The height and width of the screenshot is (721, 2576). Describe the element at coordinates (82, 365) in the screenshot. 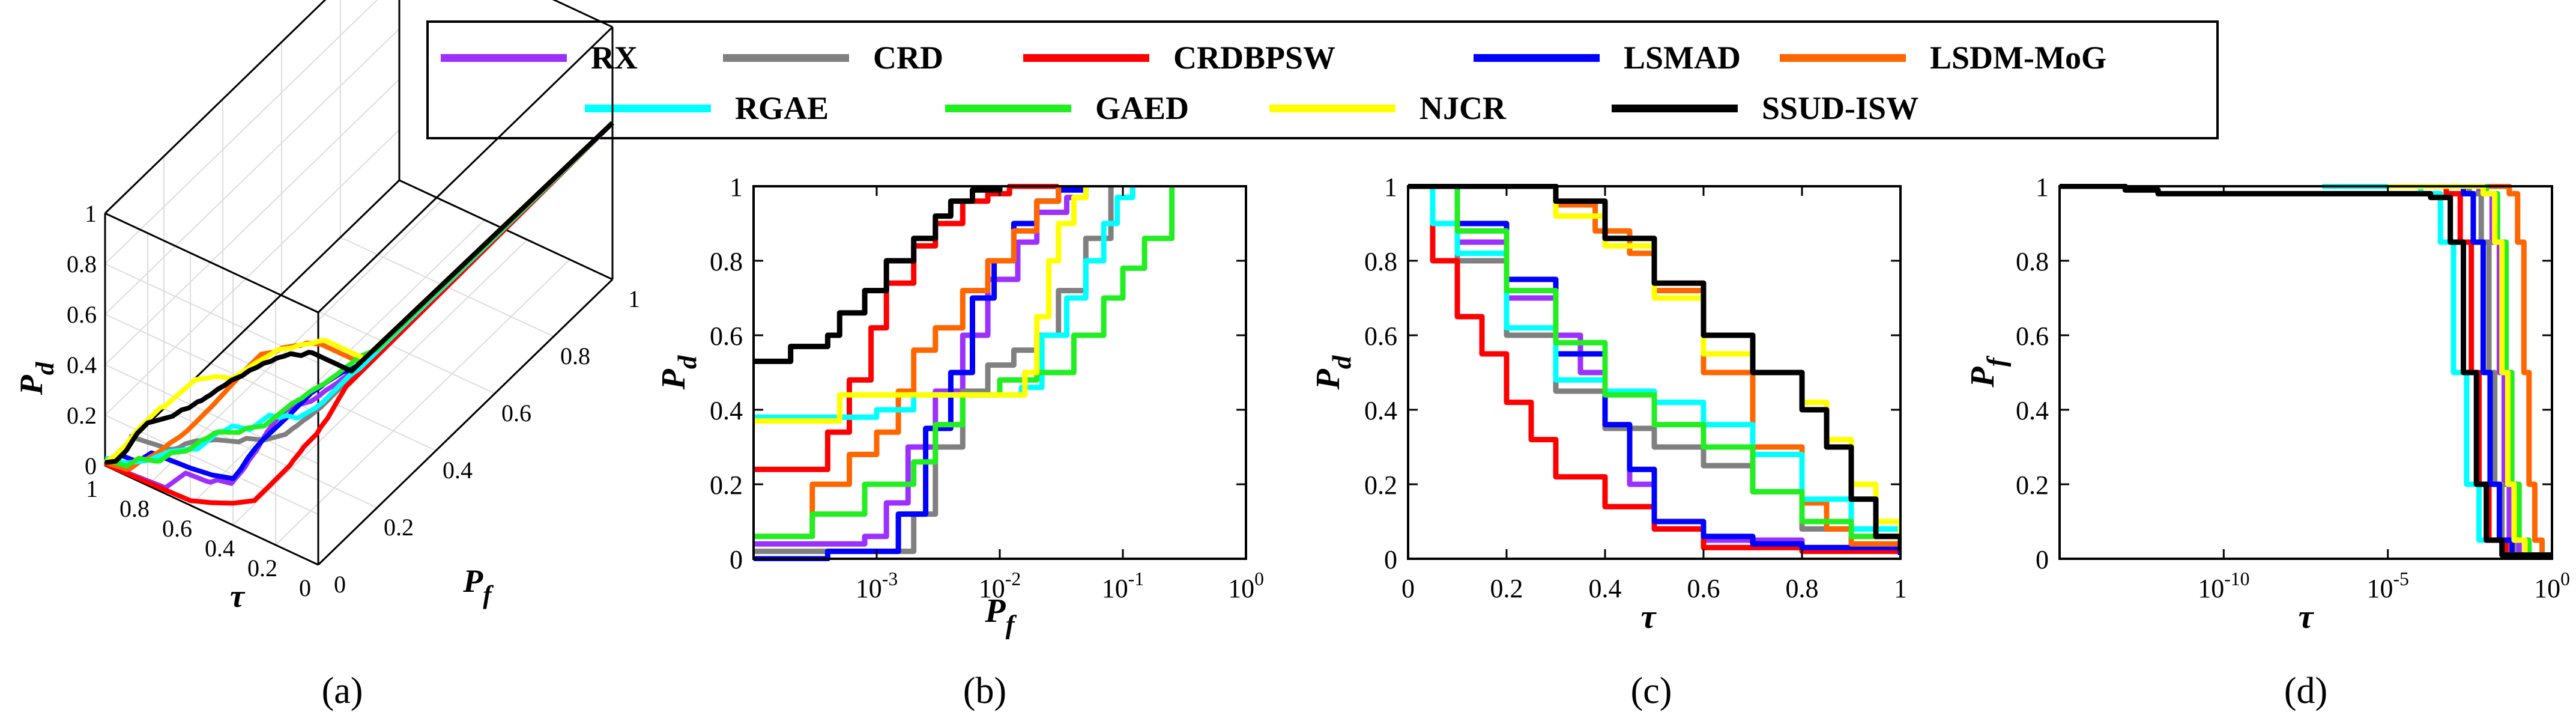

I see `z-tick-label: 0.4` at that location.